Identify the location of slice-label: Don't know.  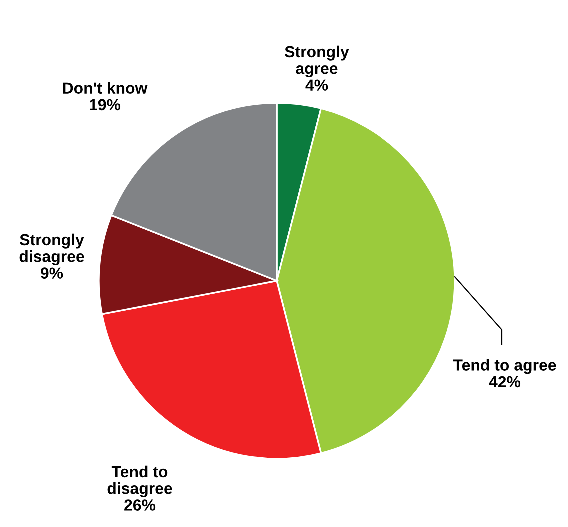
(105, 88).